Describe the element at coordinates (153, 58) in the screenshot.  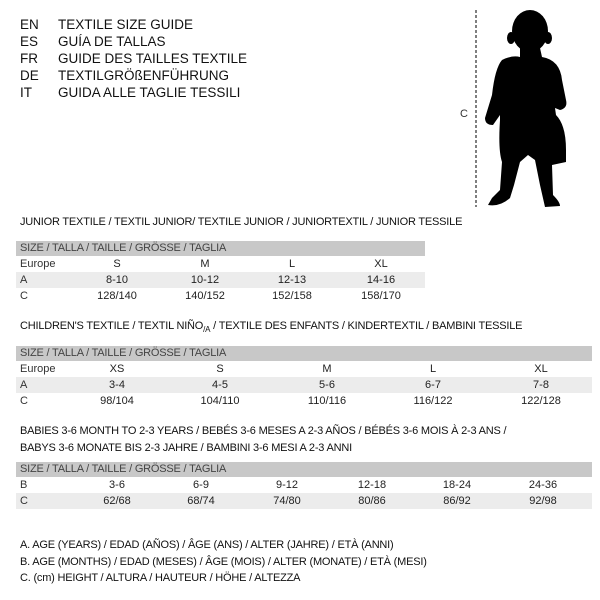
I see `language-title: GUIDE DES TAILLES TEXTILE` at that location.